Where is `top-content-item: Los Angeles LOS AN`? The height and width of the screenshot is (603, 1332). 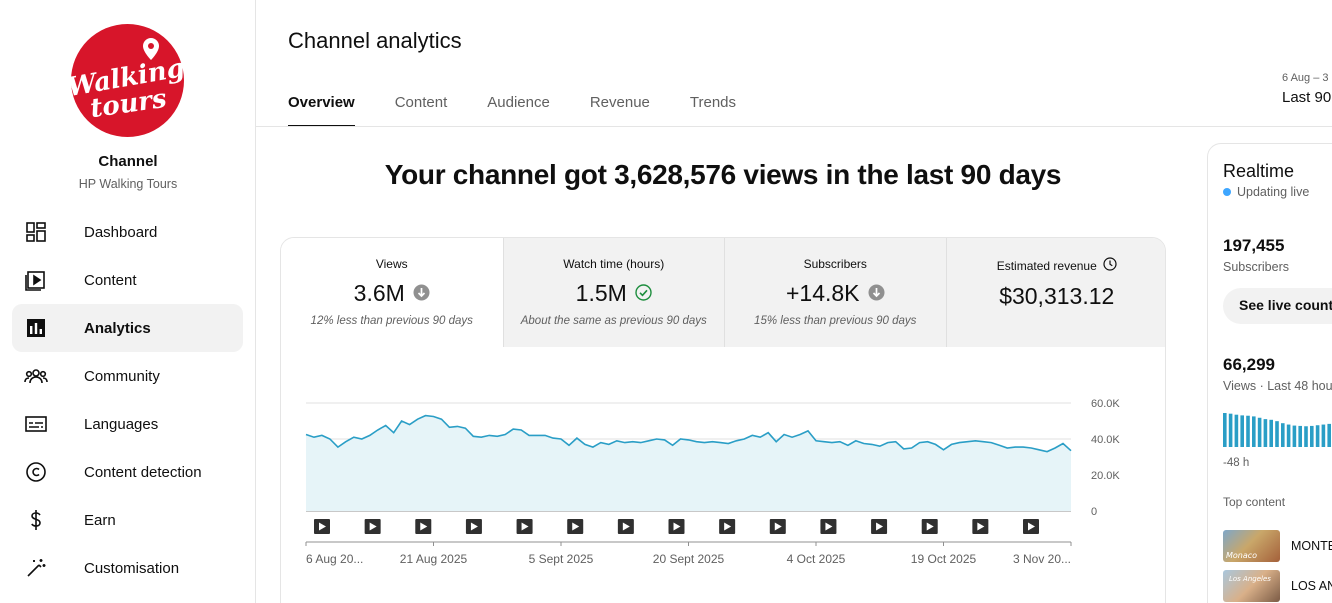 top-content-item: Los Angeles LOS AN is located at coordinates (1277, 586).